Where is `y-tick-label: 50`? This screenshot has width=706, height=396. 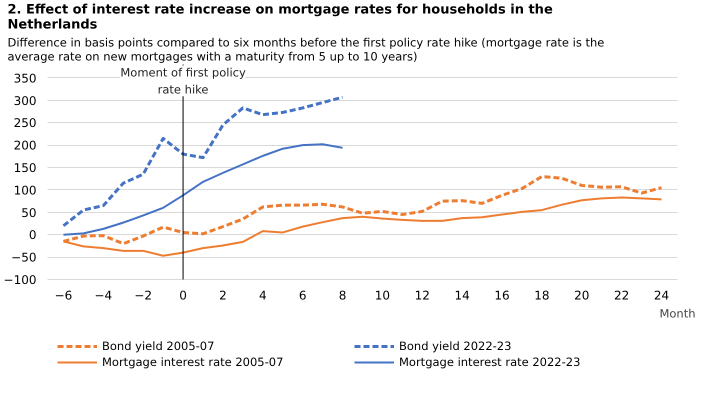
y-tick-label: 50 is located at coordinates (29, 213).